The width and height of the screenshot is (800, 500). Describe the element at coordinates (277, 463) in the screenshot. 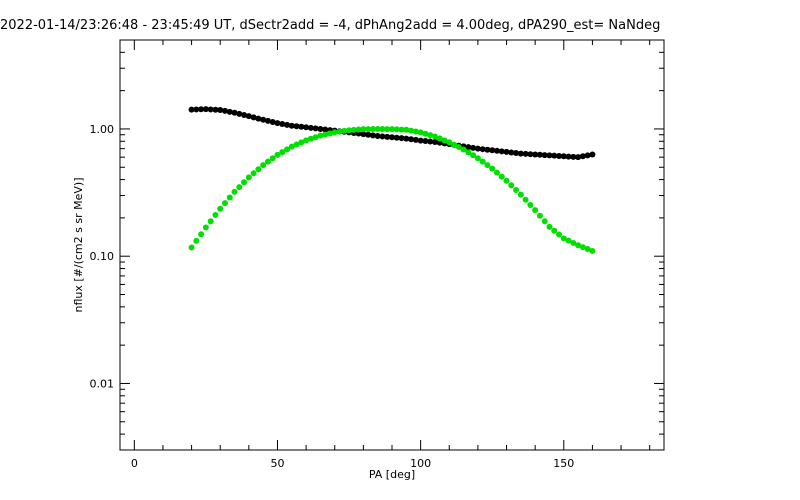

I see `x-tick-label: 50` at that location.